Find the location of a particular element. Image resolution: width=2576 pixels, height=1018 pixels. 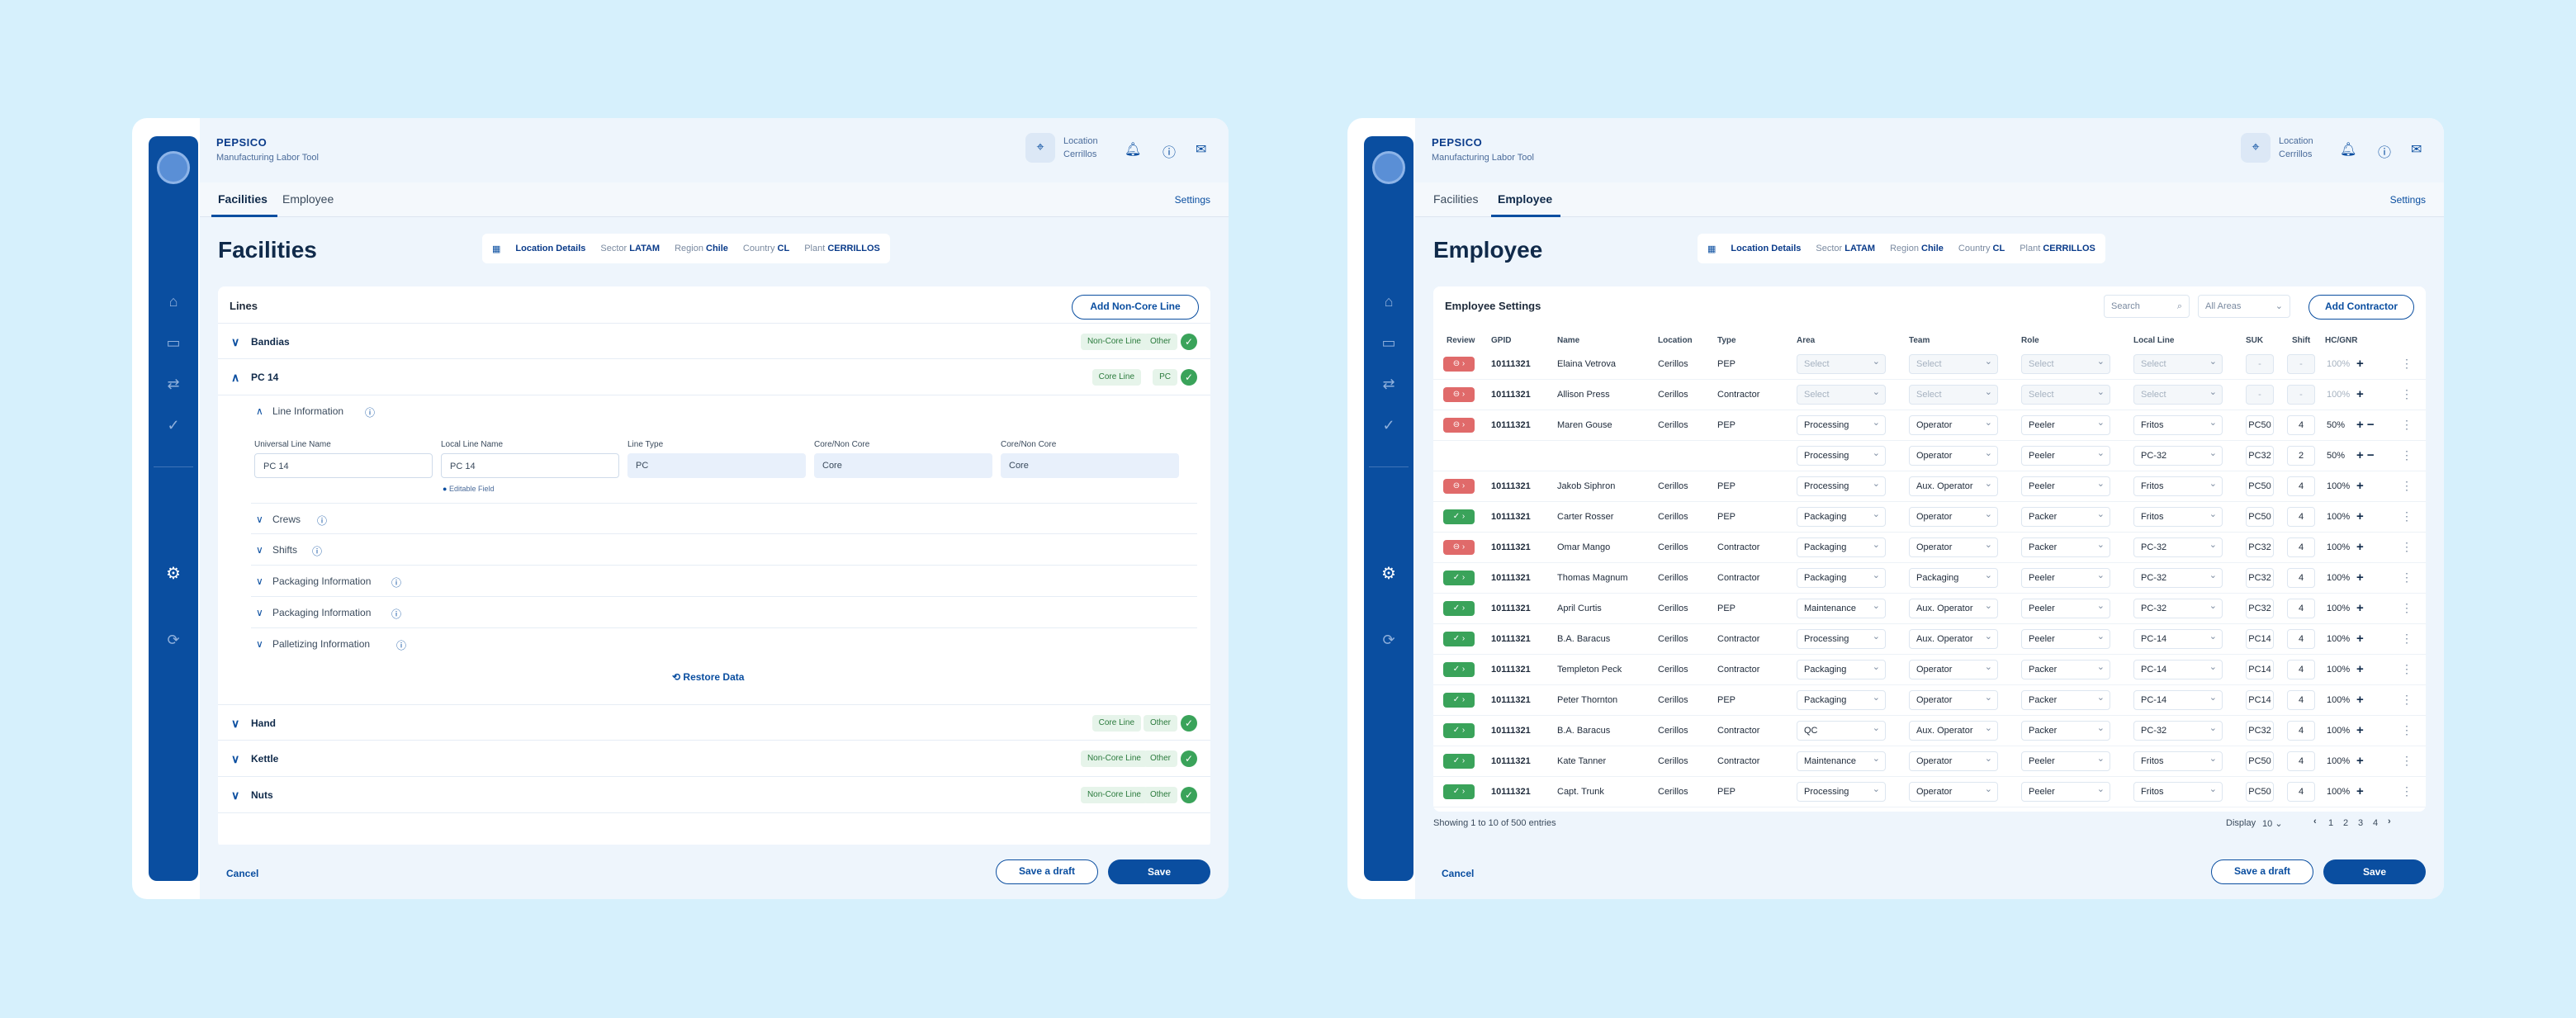

save-button: Save is located at coordinates (2374, 871).